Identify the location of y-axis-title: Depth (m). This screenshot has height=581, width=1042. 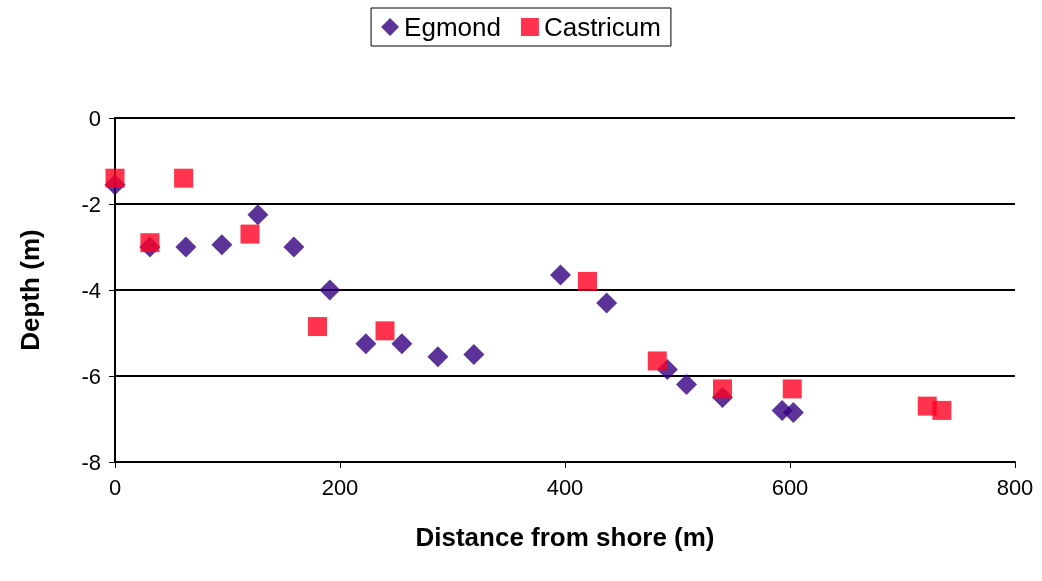
(30, 290).